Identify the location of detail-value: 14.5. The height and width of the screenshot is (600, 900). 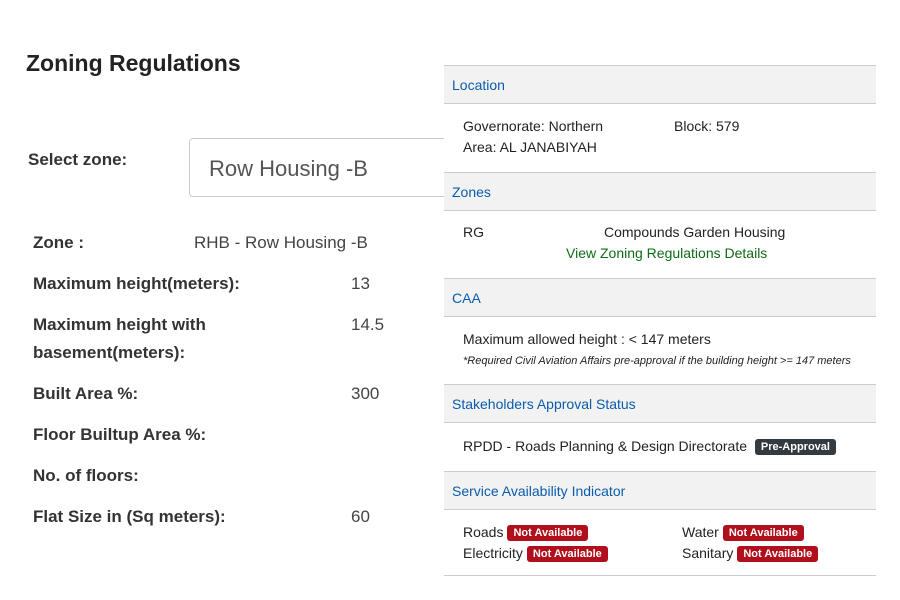
(368, 324).